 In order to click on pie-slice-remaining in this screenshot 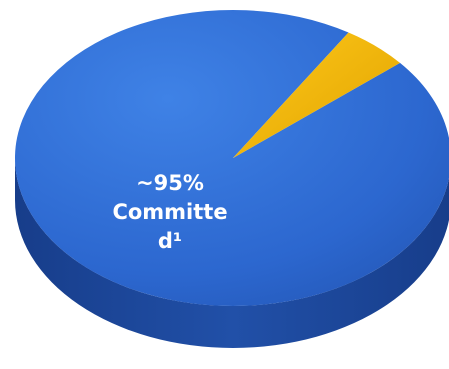, I will do `click(316, 95)`.